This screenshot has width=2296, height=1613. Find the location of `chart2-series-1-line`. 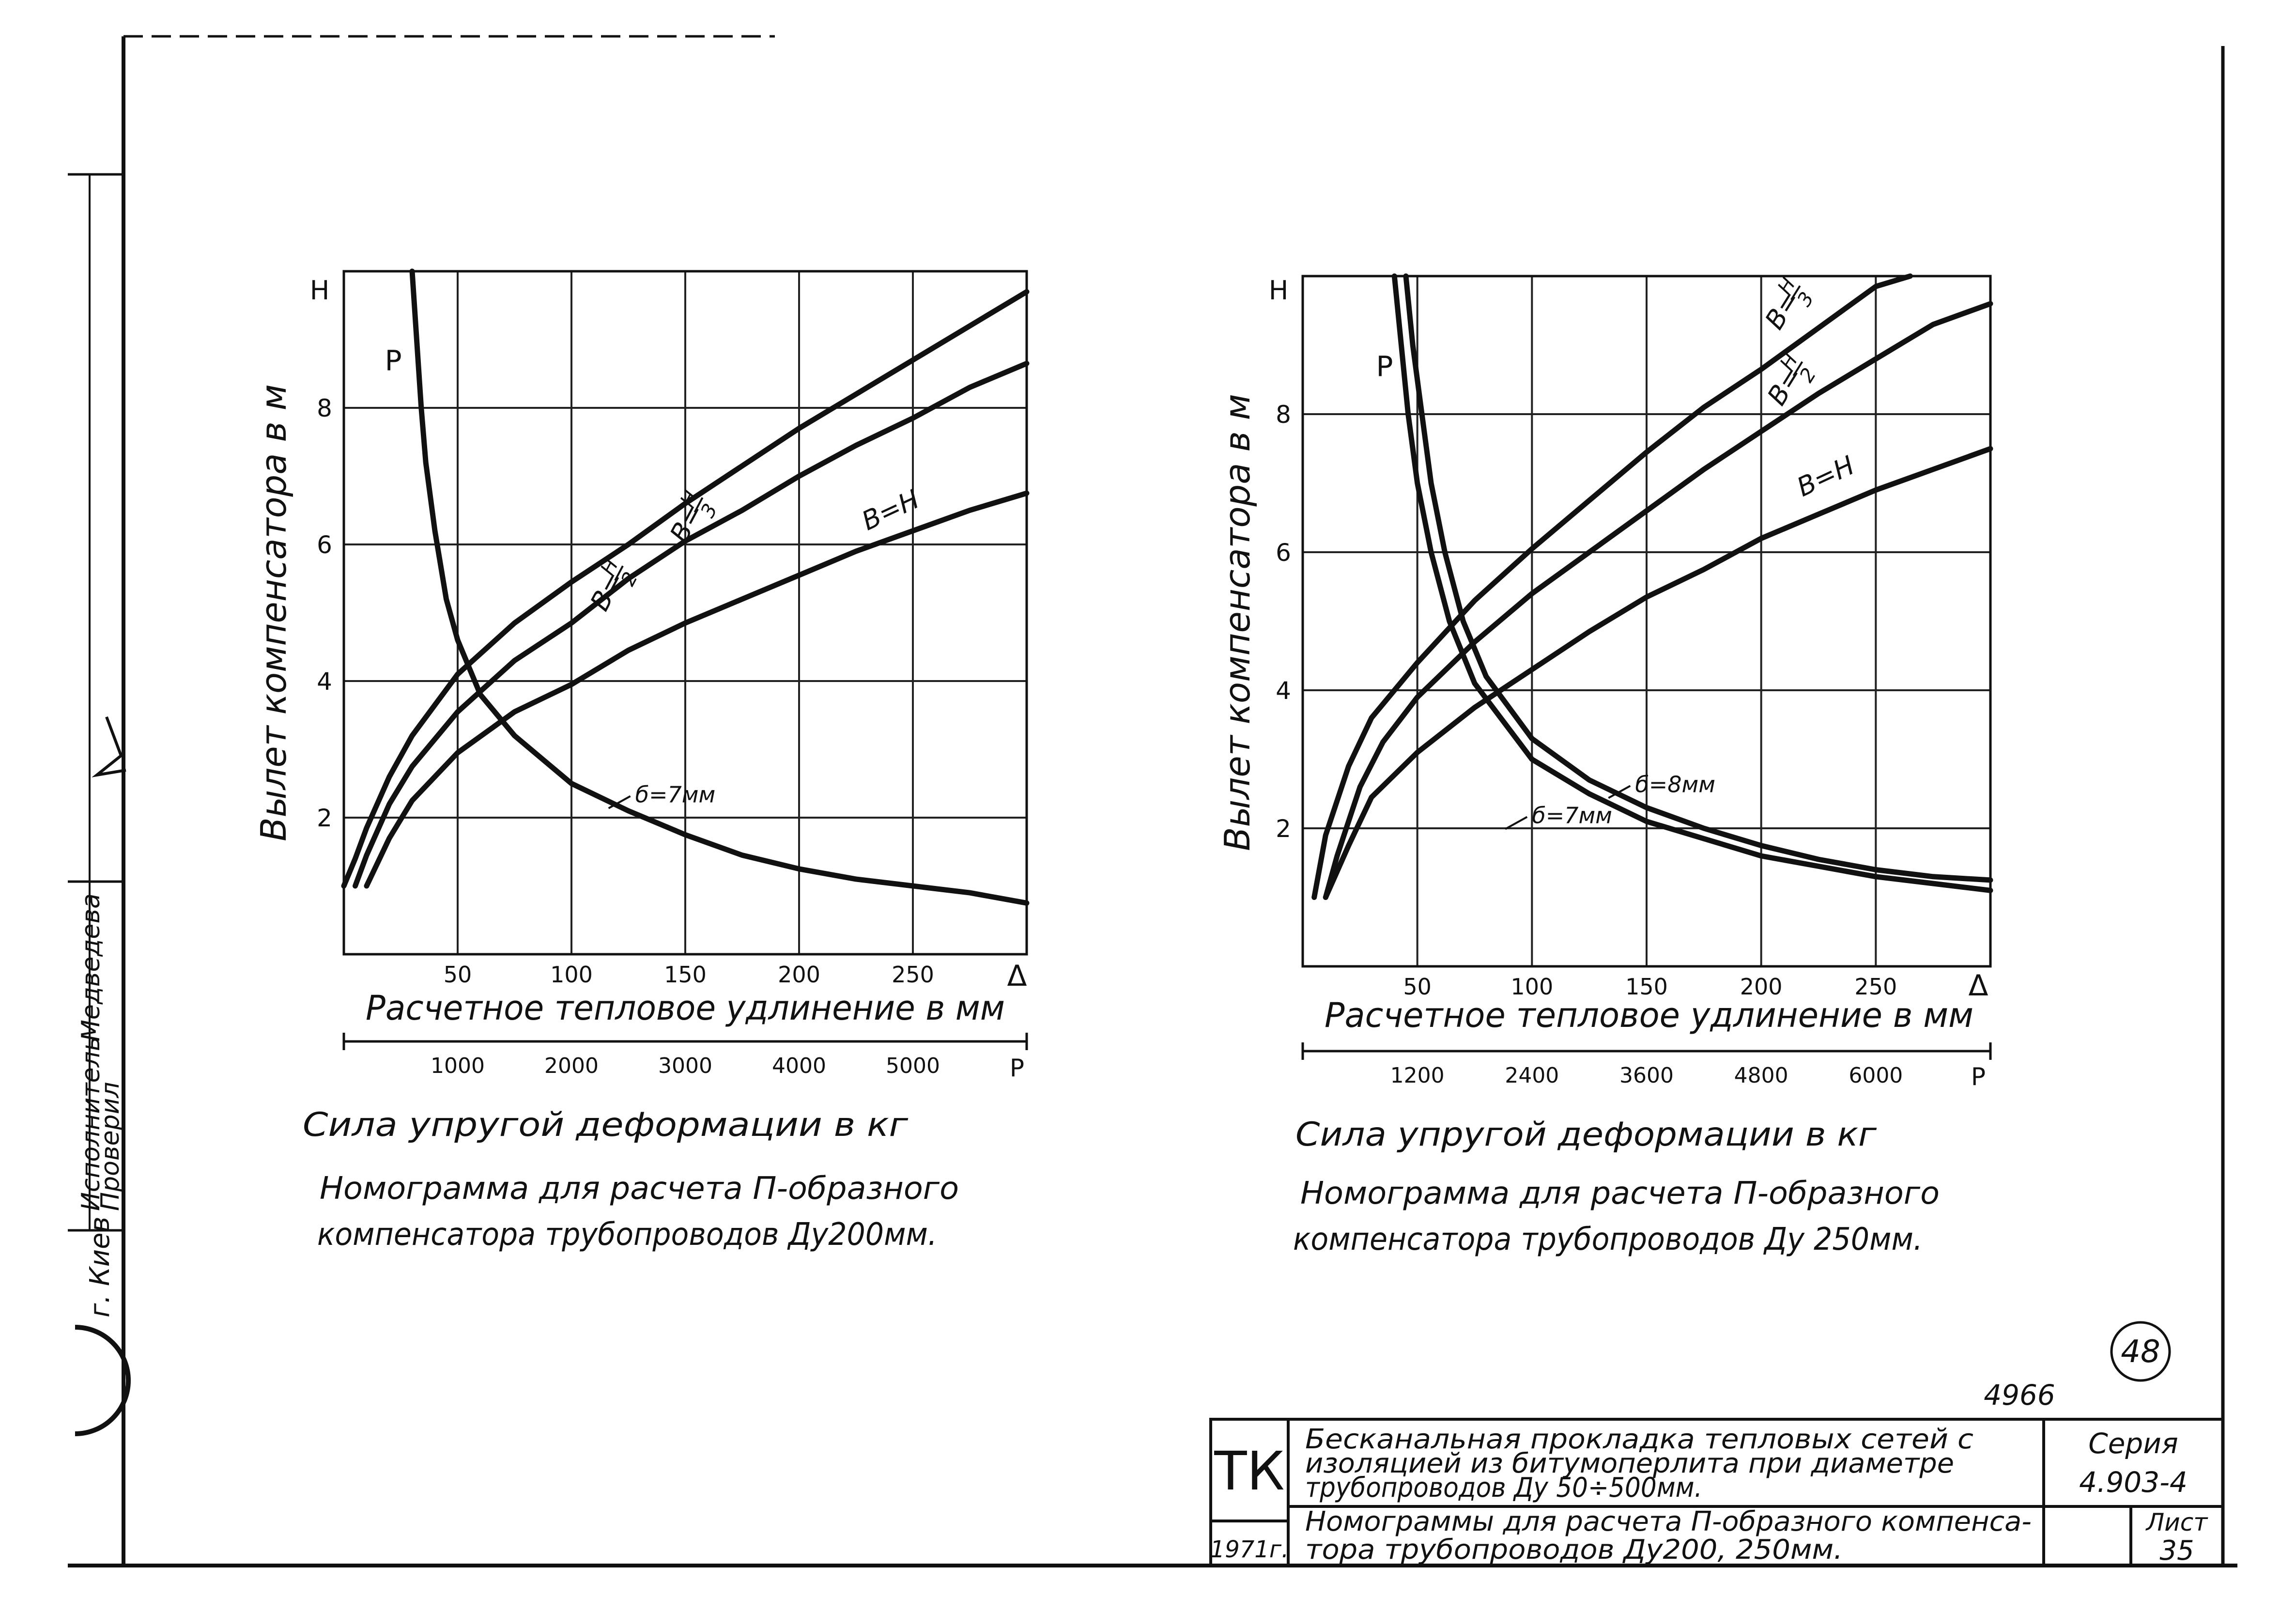

chart2-series-1-line is located at coordinates (1658, 600).